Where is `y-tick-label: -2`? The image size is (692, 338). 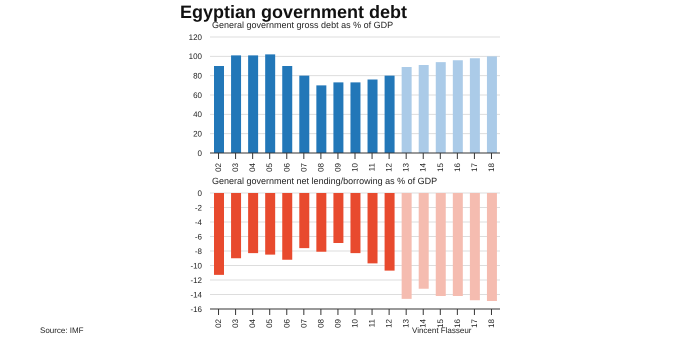
y-tick-label: -2 is located at coordinates (198, 207).